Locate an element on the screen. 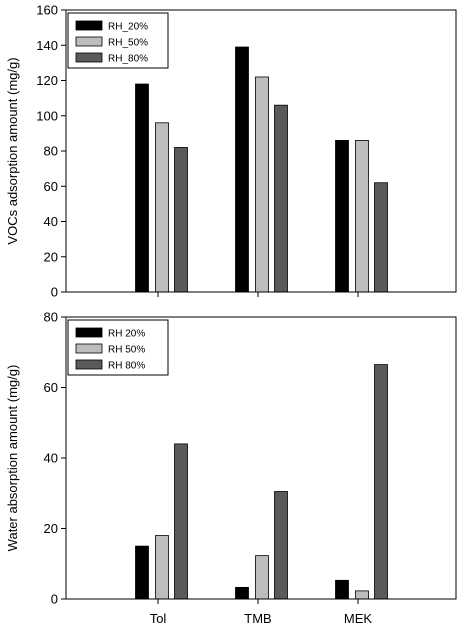 The width and height of the screenshot is (462, 634). water-xtick-label-tmb: TMB is located at coordinates (257, 618).